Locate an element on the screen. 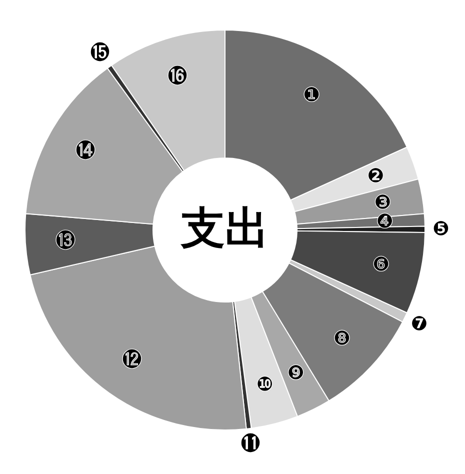 Image resolution: width=465 pixels, height=474 pixels. slice-label: ⓮ is located at coordinates (86, 150).